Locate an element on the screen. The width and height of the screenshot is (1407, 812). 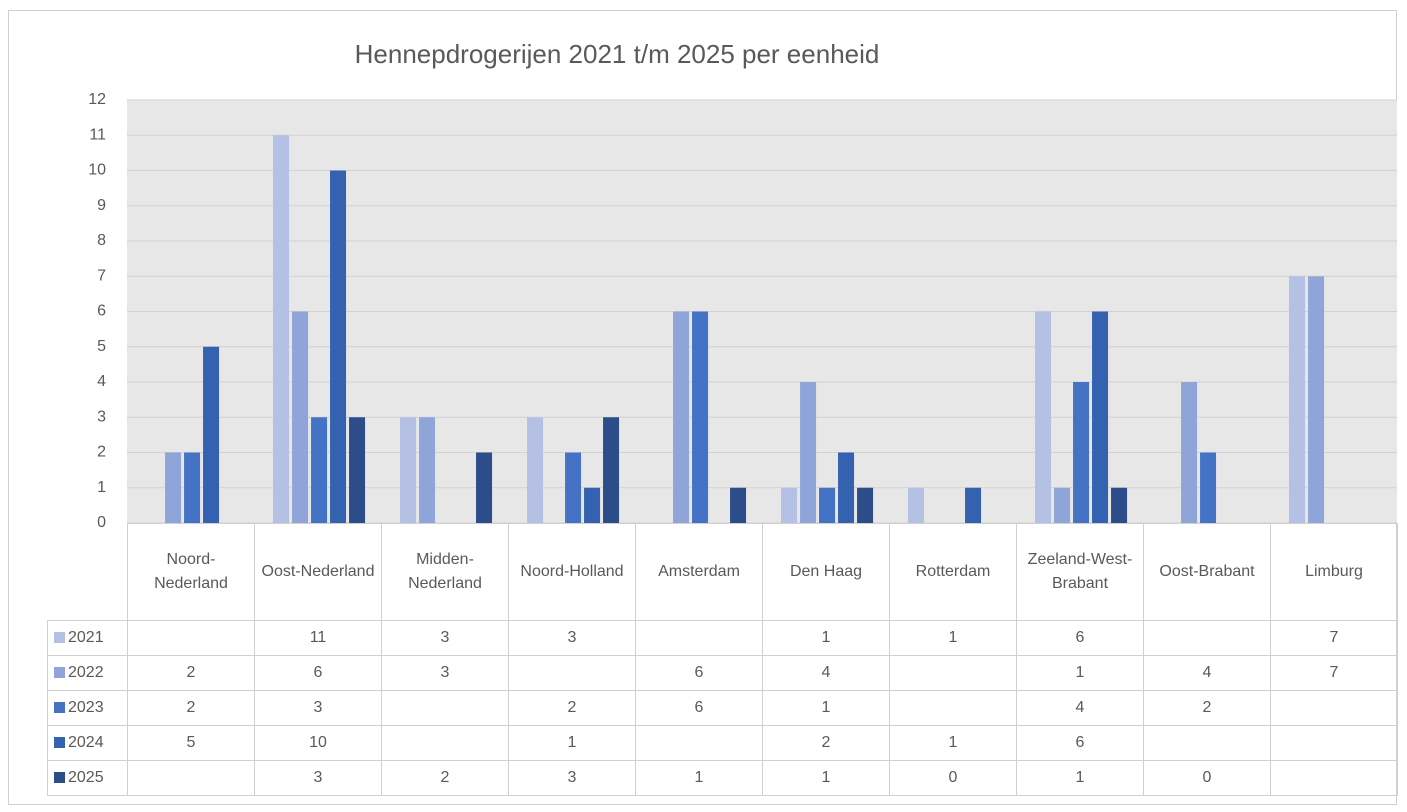
x-tick-label: Zeeland-West-Brabant is located at coordinates (1080, 572).